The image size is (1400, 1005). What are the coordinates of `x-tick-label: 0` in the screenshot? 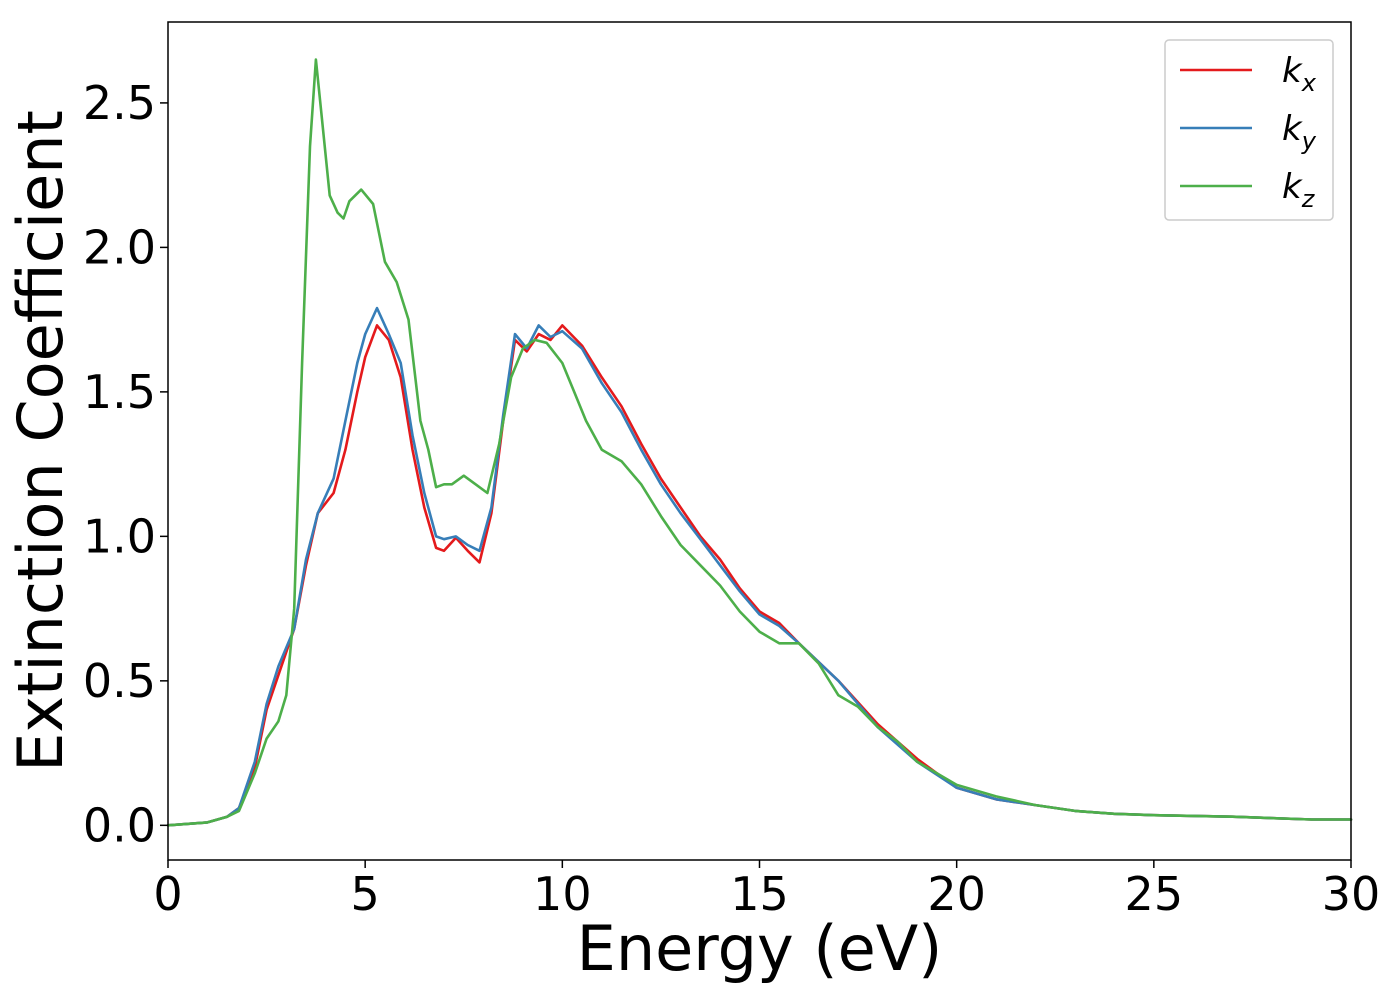 It's located at (167, 894).